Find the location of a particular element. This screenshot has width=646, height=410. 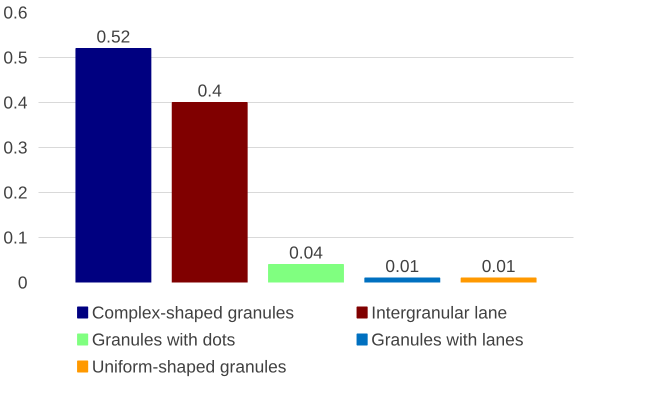

data-label: 0.04 is located at coordinates (306, 252).